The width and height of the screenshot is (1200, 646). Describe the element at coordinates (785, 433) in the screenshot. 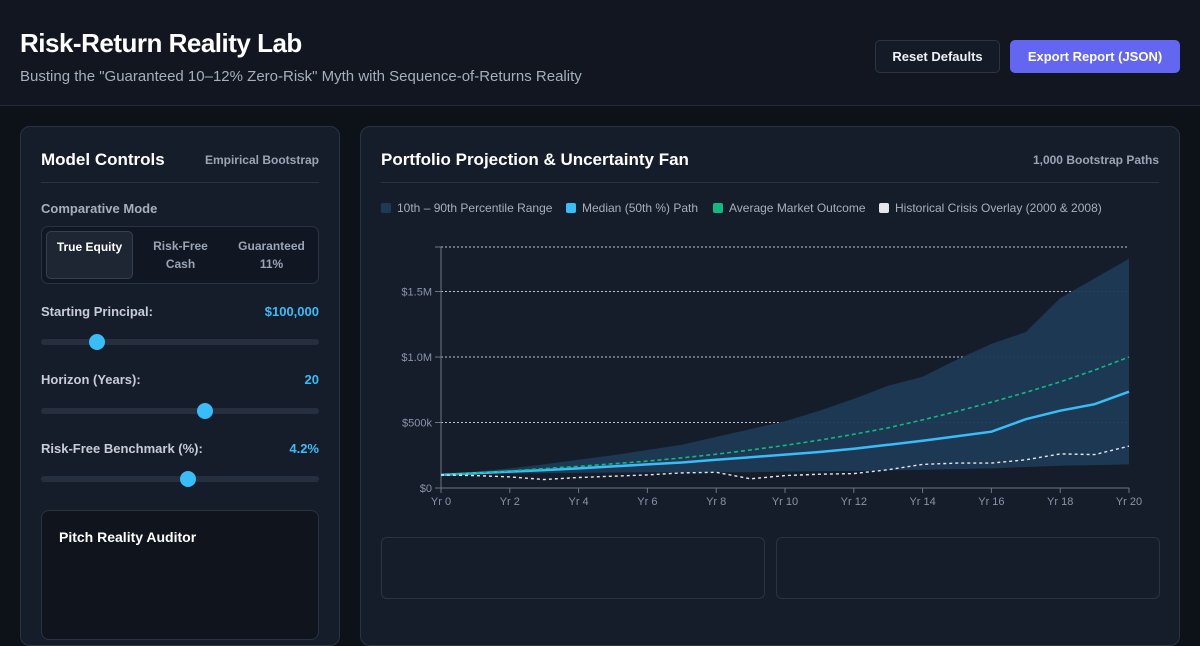

I see `median-line` at that location.